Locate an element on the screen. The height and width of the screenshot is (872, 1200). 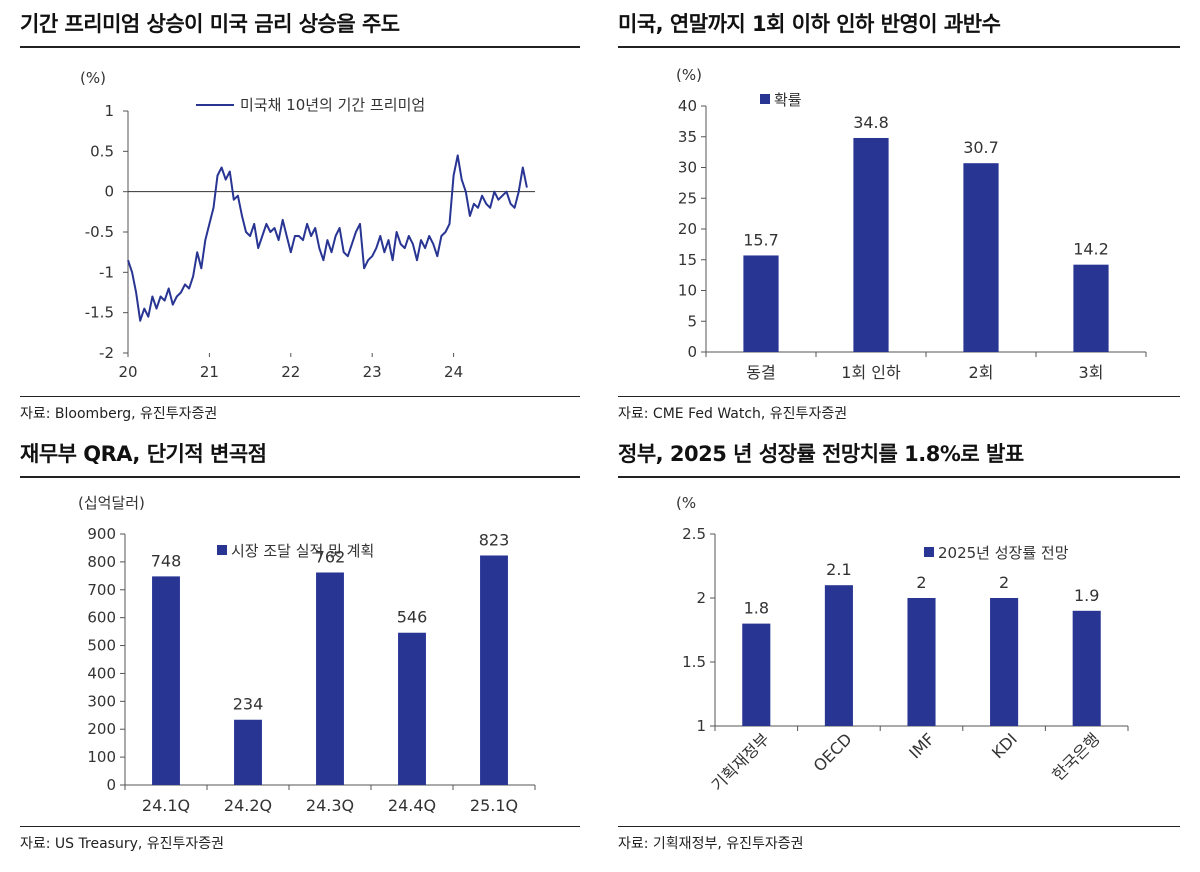
x-tick-label: 23 is located at coordinates (372, 372).